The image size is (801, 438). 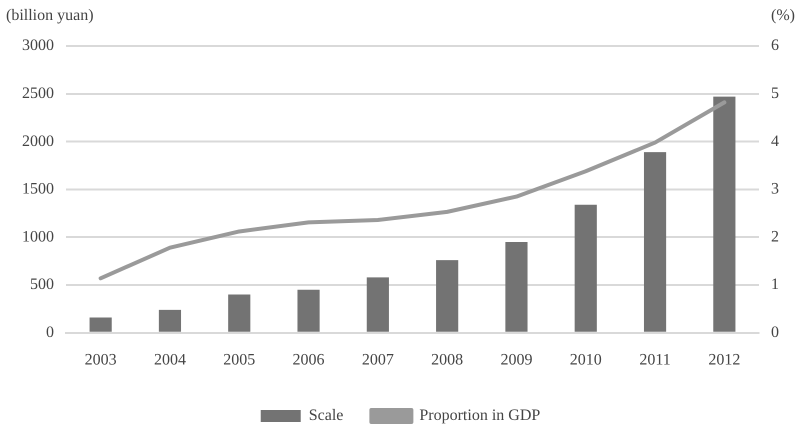 What do you see at coordinates (775, 285) in the screenshot?
I see `y2-tick-label: 1` at bounding box center [775, 285].